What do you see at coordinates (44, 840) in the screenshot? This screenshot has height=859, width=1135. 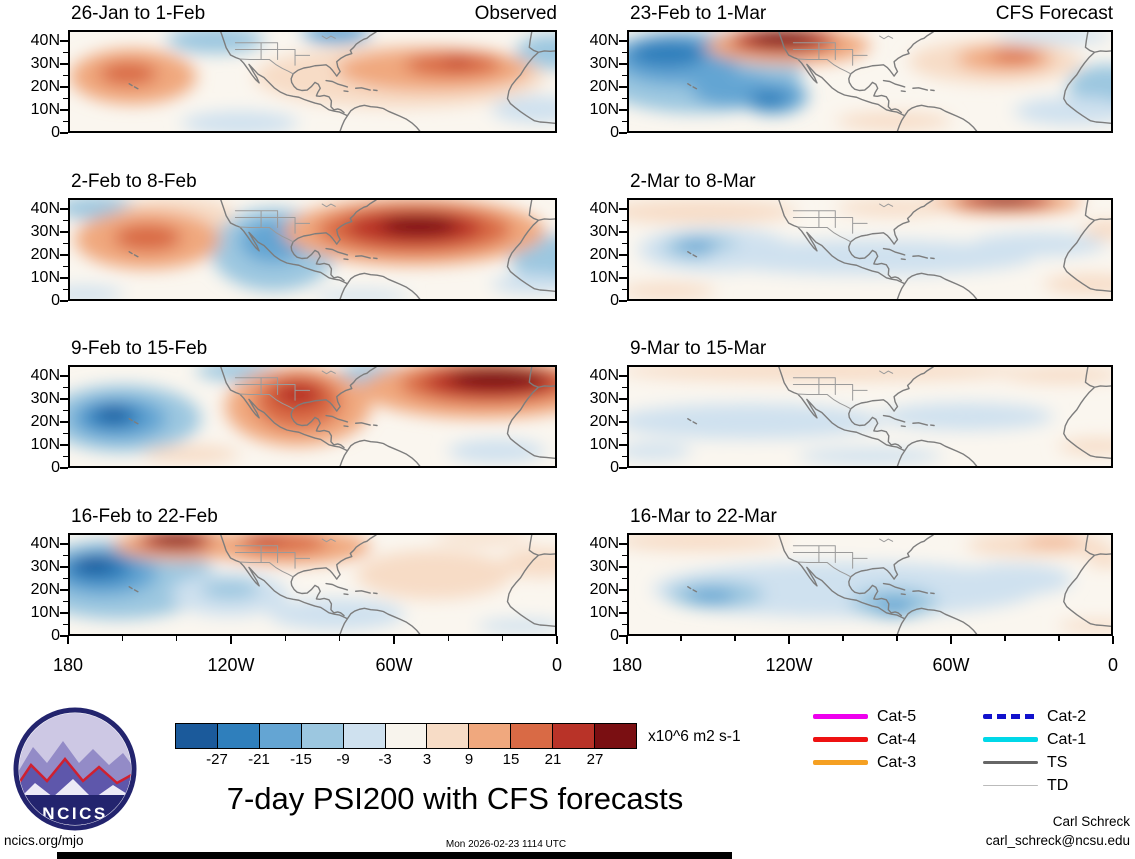 I see `footer-site-link: ncics.org/mjo` at bounding box center [44, 840].